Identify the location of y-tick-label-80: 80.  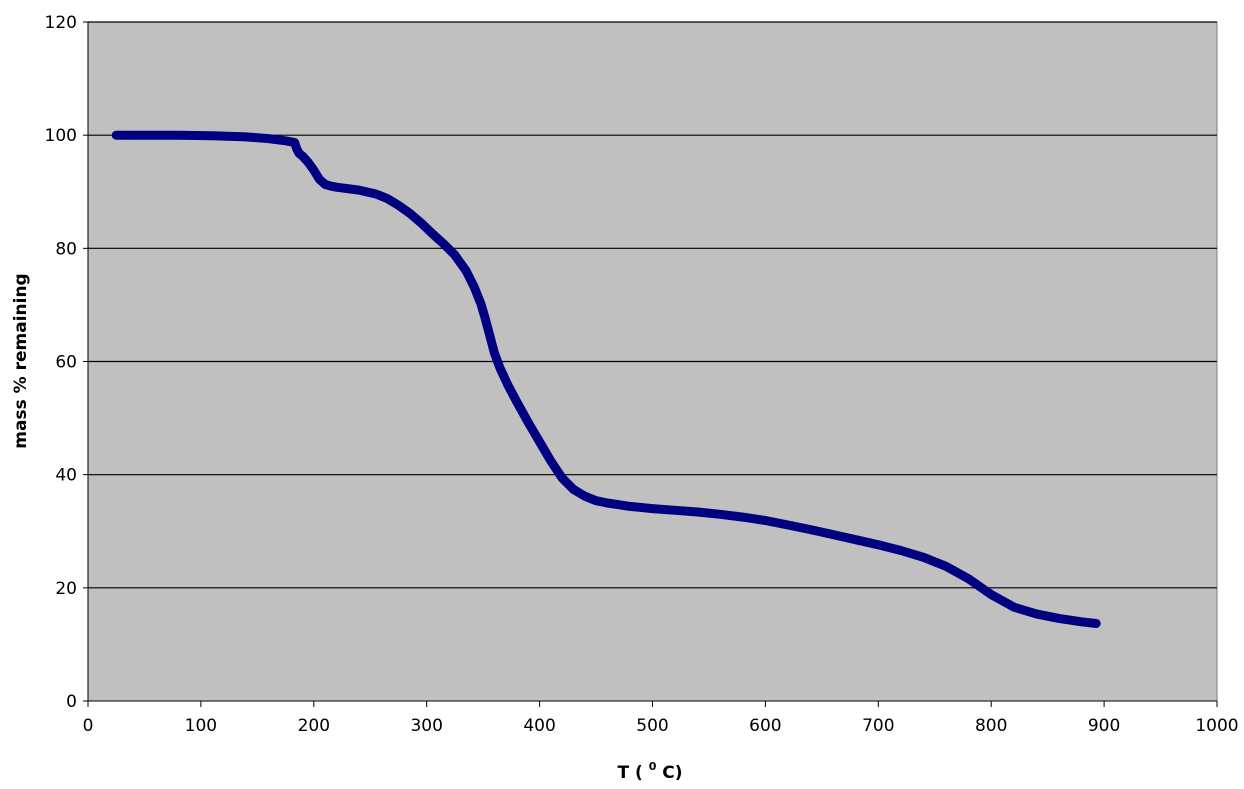
(66, 249).